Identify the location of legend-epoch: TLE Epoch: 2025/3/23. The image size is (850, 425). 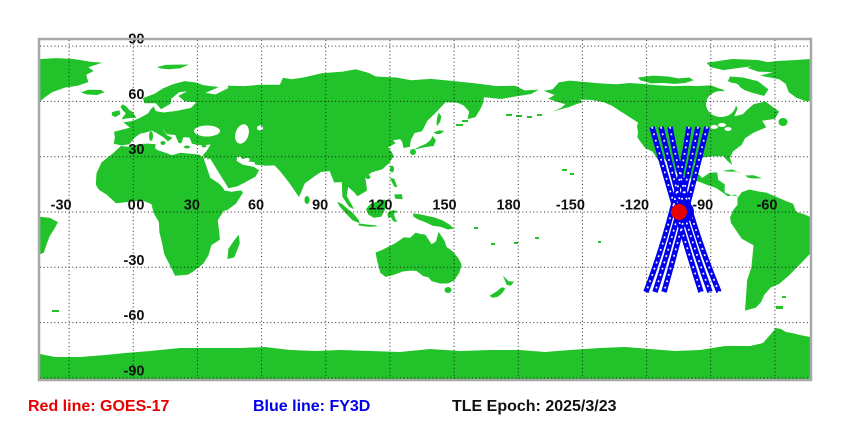
(534, 406).